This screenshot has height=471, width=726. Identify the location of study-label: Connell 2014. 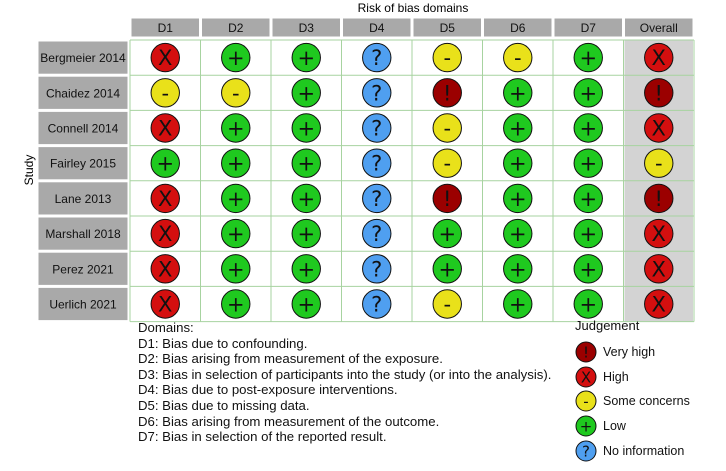
(83, 129).